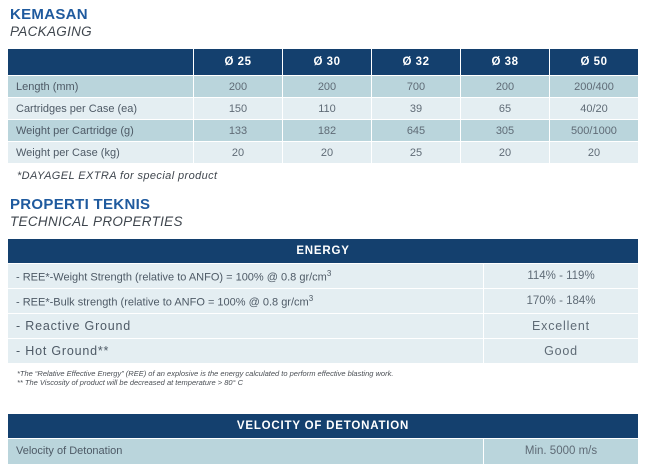  What do you see at coordinates (561, 351) in the screenshot?
I see `cell-value: Good` at bounding box center [561, 351].